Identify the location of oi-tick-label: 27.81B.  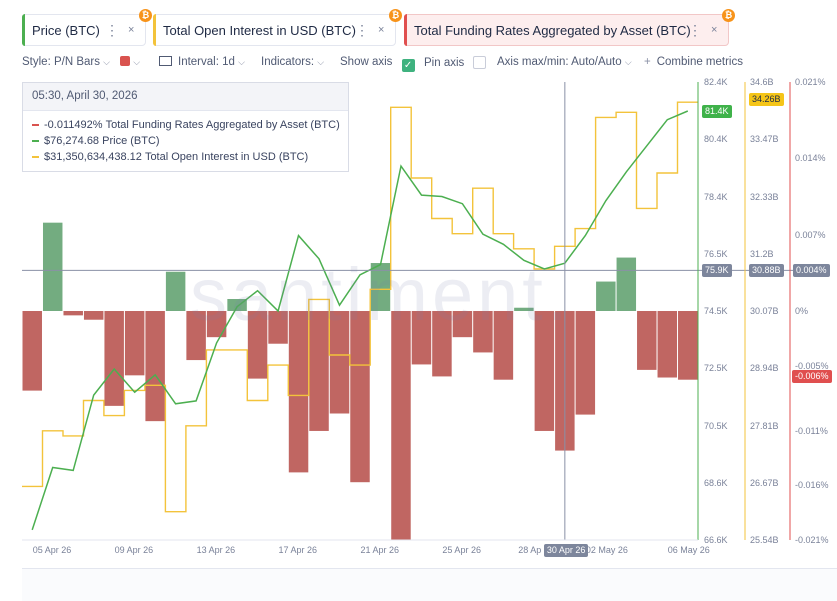
(764, 425).